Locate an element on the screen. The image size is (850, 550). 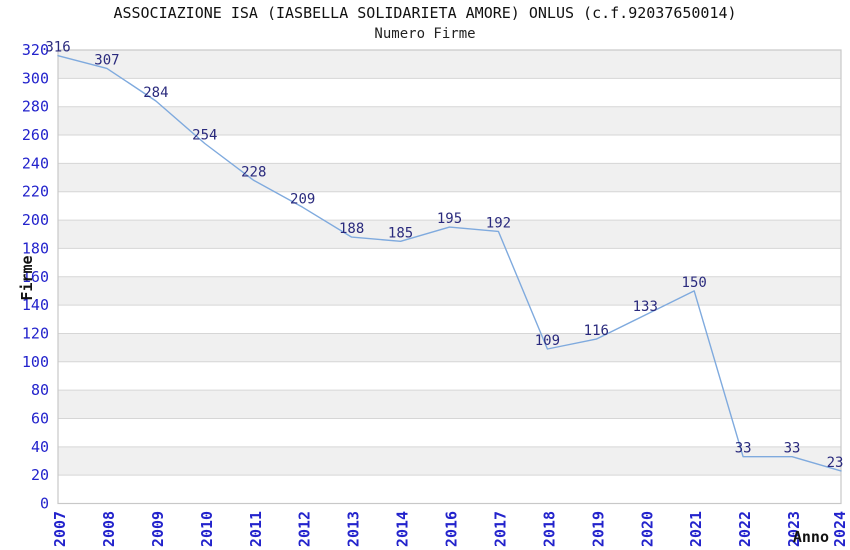
x-tick-label: 2023 is located at coordinates (794, 529).